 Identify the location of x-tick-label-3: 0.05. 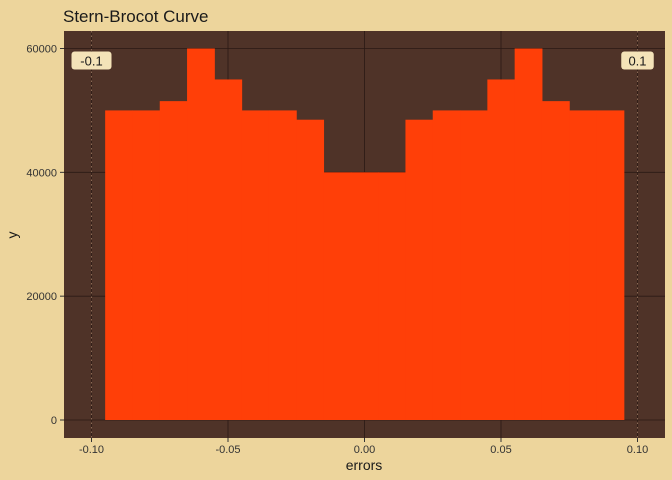
(500, 450).